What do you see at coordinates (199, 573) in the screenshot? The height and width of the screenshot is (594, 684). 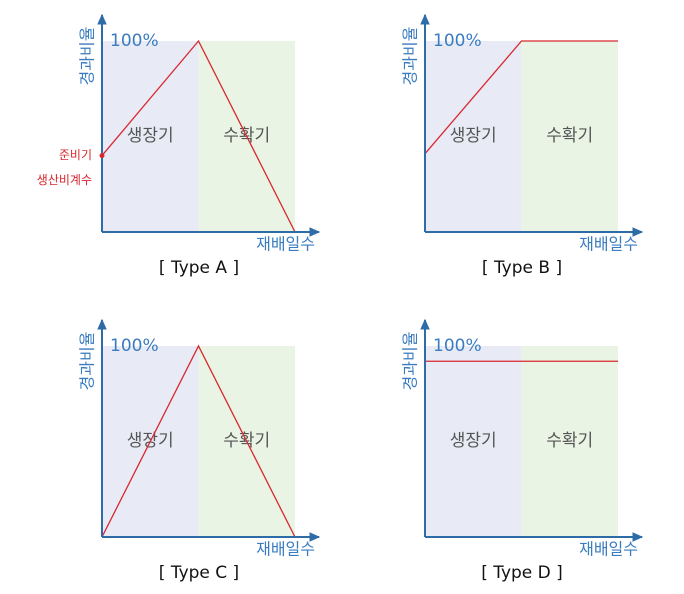 I see `panel-title: [ Type C ]` at bounding box center [199, 573].